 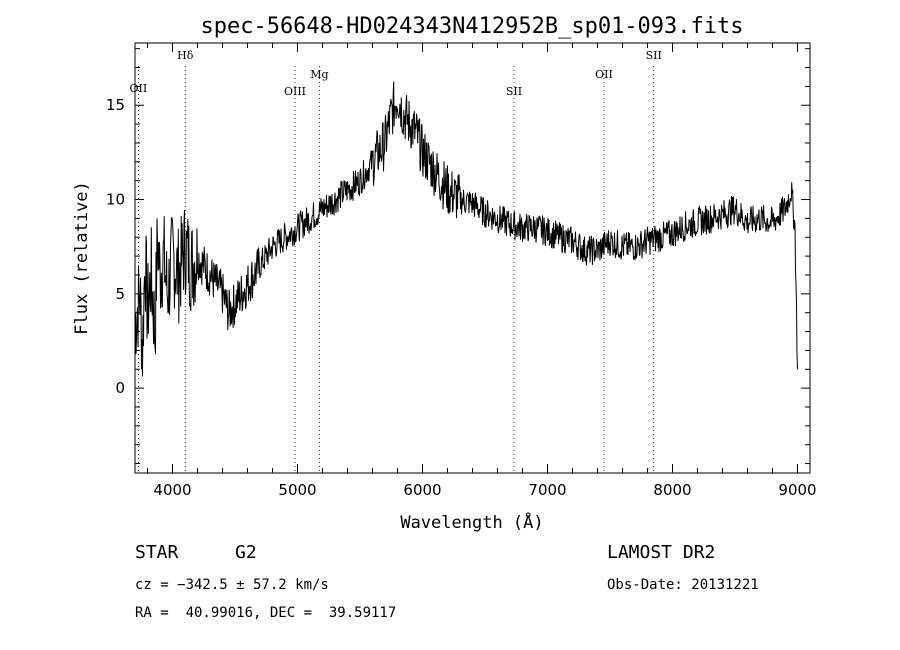 I want to click on spectral-line-label: OIII, so click(x=295, y=91).